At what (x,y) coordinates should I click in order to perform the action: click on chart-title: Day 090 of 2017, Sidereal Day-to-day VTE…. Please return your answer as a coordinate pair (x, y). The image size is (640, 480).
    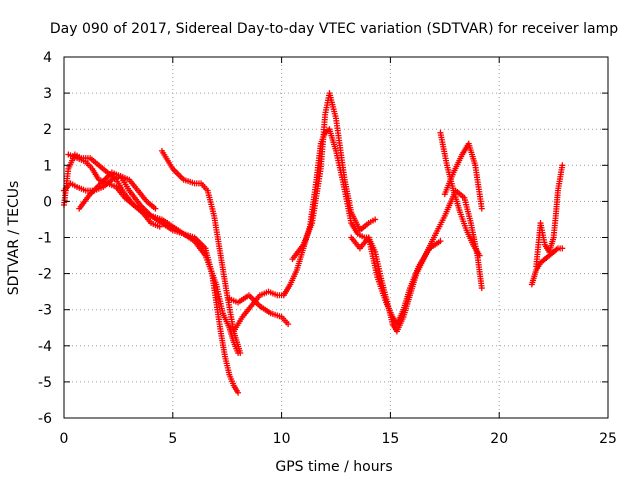
    Looking at the image, I should click on (334, 29).